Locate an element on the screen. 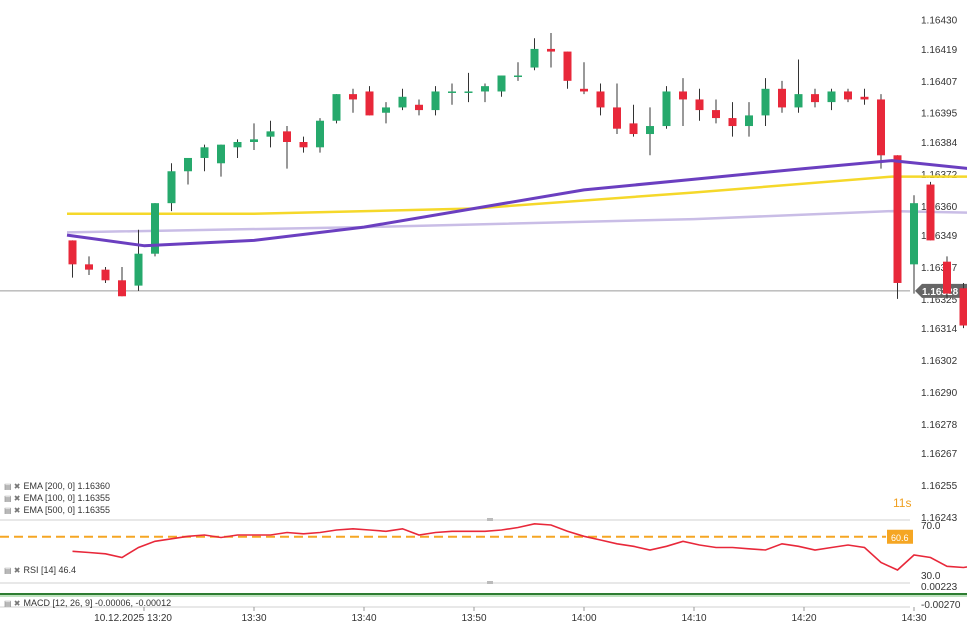  candle-countdown: 11s is located at coordinates (902, 503).